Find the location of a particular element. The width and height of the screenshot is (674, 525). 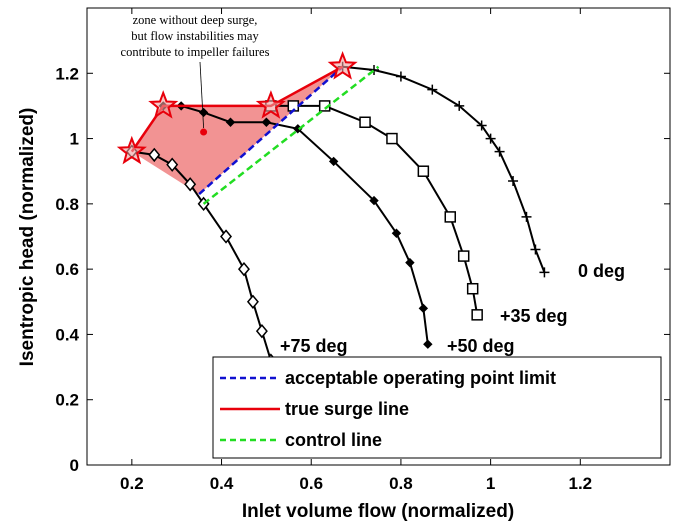

series-line-35-deg is located at coordinates (374, 210).